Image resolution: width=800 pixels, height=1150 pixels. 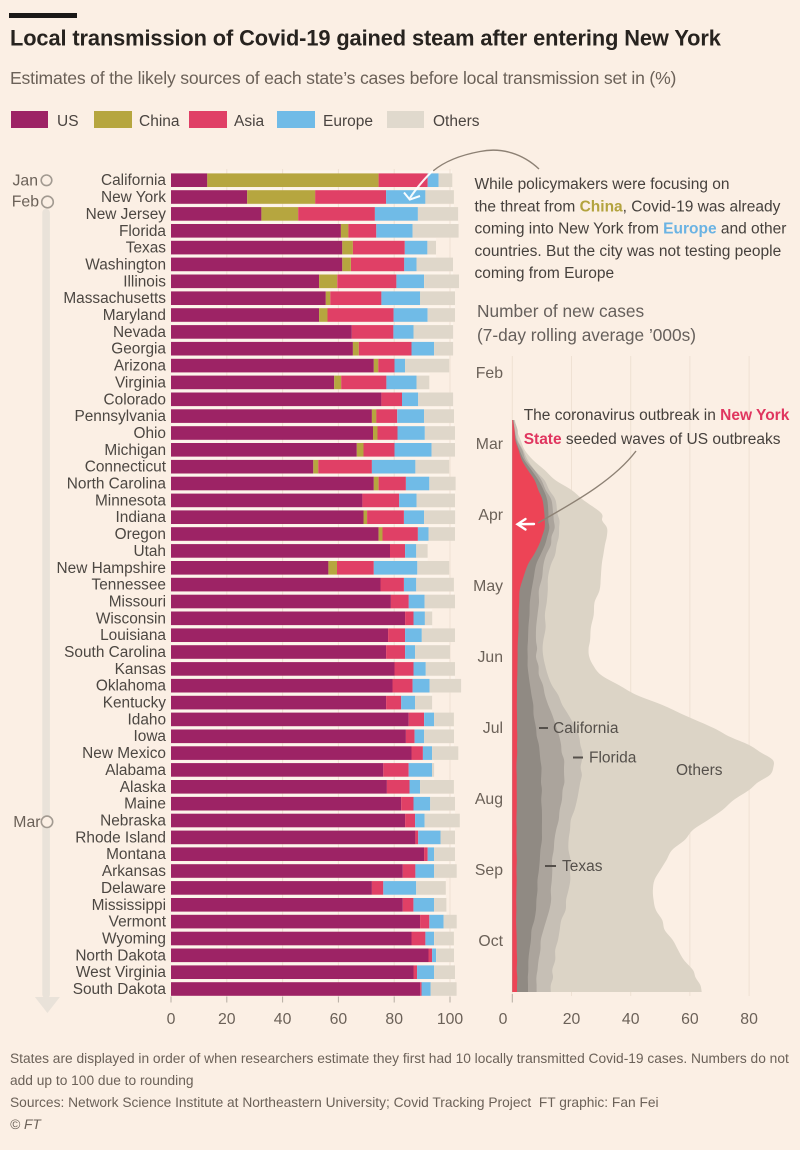 I want to click on svg-text: Nevada, so click(x=139, y=332).